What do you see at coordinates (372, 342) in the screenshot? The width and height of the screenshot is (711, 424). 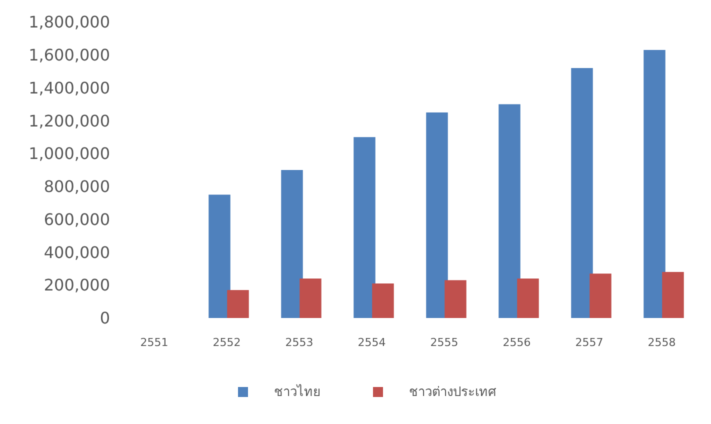 I see `x-tick-label: 2554` at bounding box center [372, 342].